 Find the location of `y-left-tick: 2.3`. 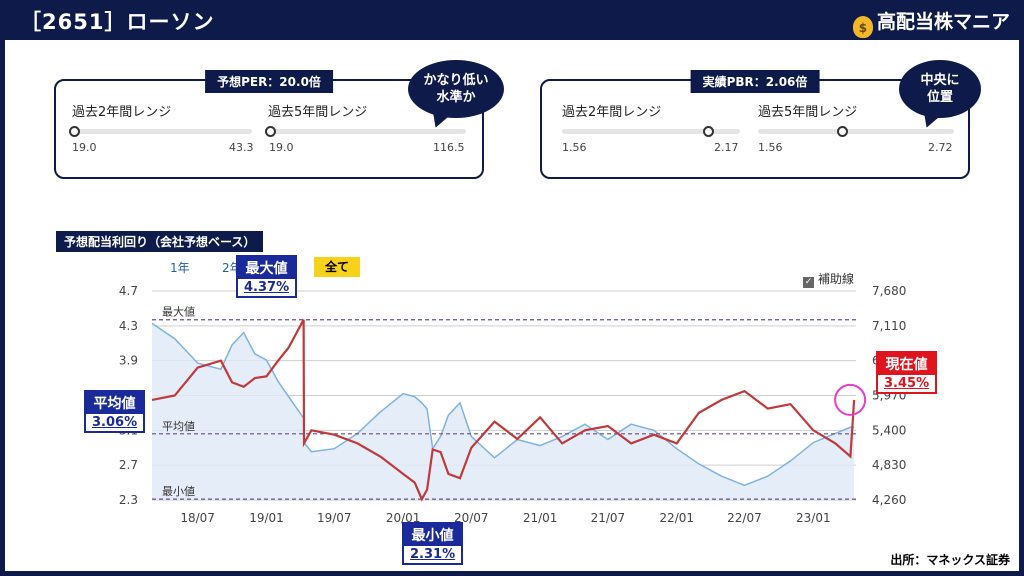

y-left-tick: 2.3 is located at coordinates (128, 500).